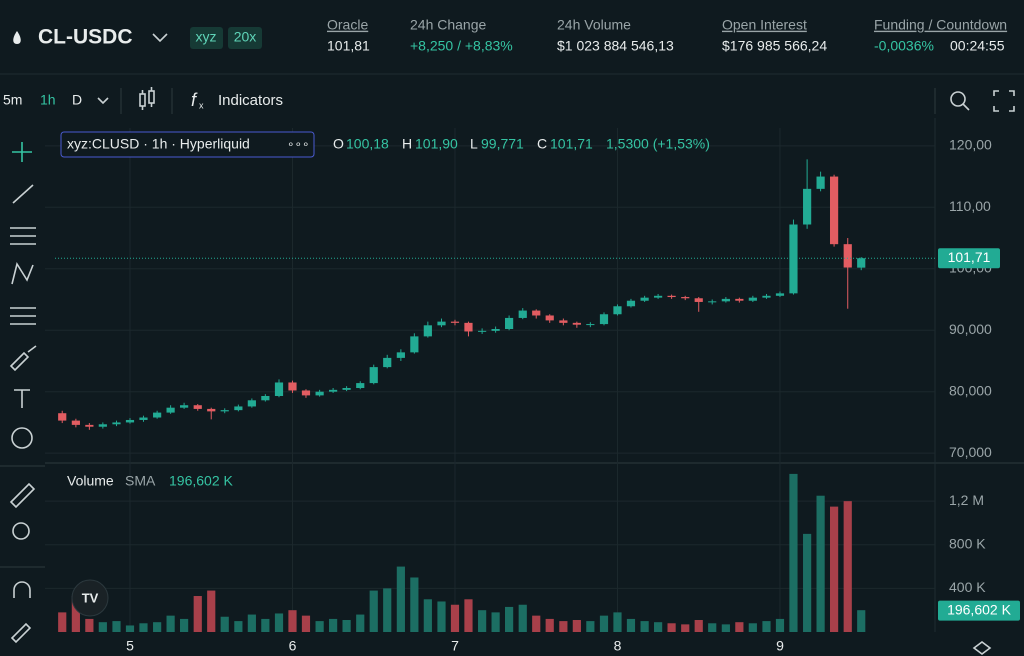  What do you see at coordinates (48, 100) in the screenshot?
I see `interval-button: 1h` at bounding box center [48, 100].